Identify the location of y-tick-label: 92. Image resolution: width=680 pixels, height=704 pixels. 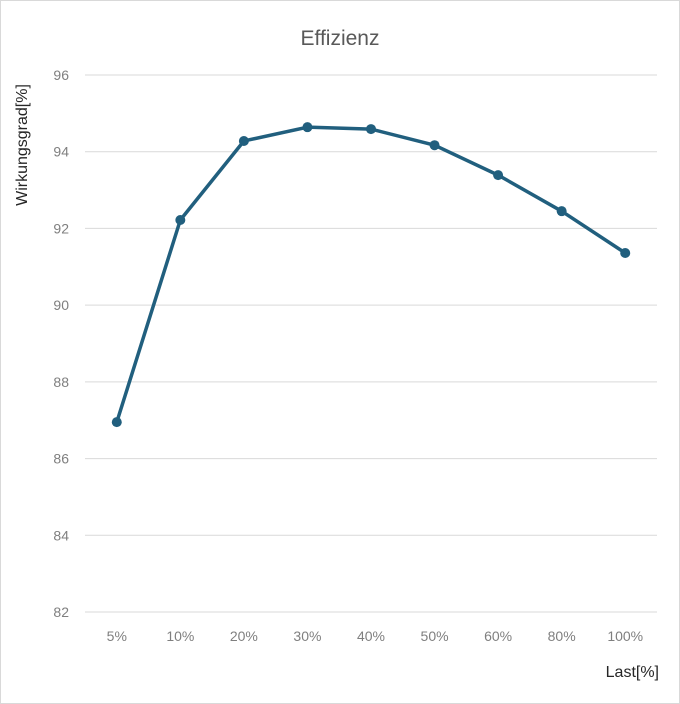
(61, 228).